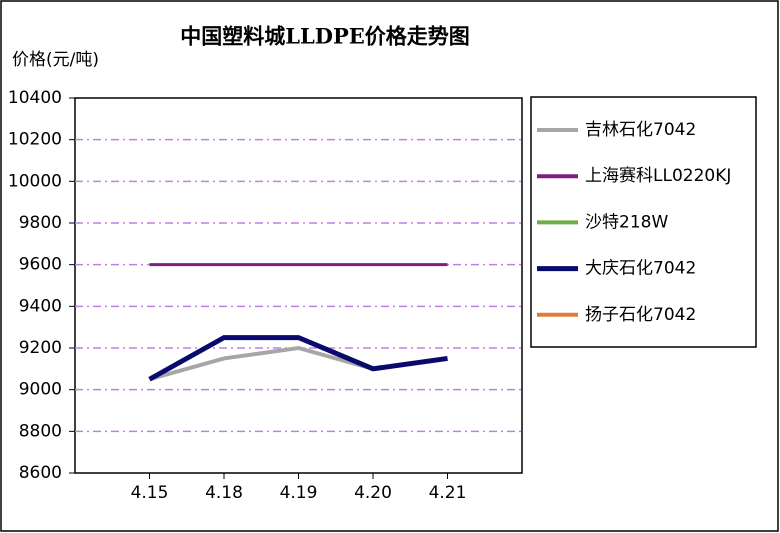  What do you see at coordinates (40, 265) in the screenshot?
I see `y-tick-label: 9600` at bounding box center [40, 265].